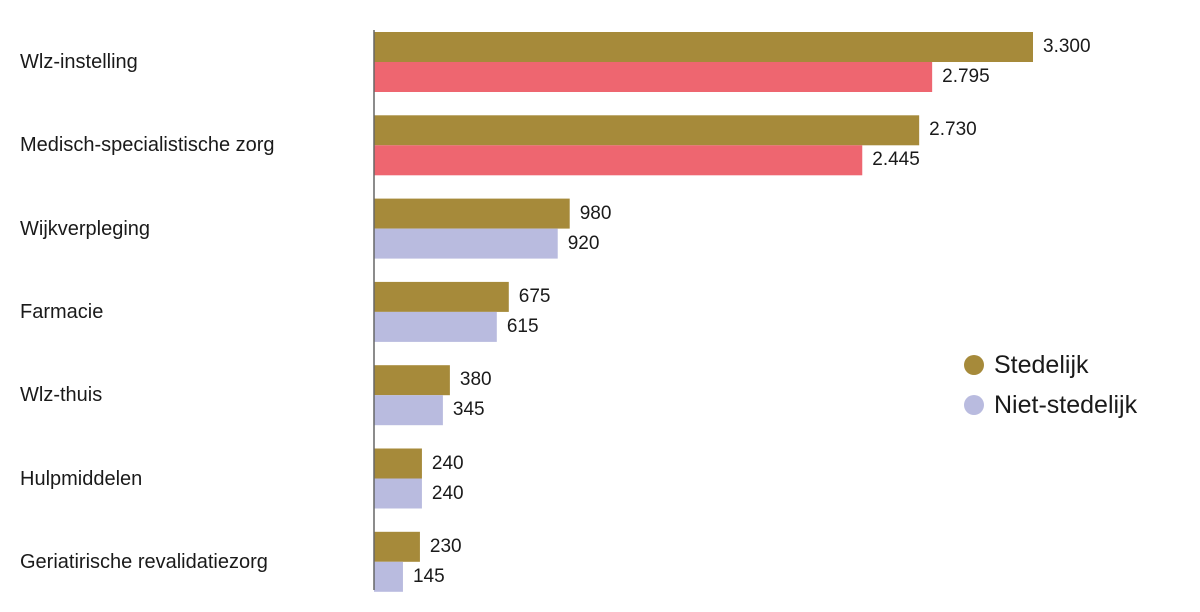 This screenshot has height=612, width=1200. Describe the element at coordinates (966, 76) in the screenshot. I see `value-label-niet-stedelijk-wlz-instelling: 2.795` at that location.